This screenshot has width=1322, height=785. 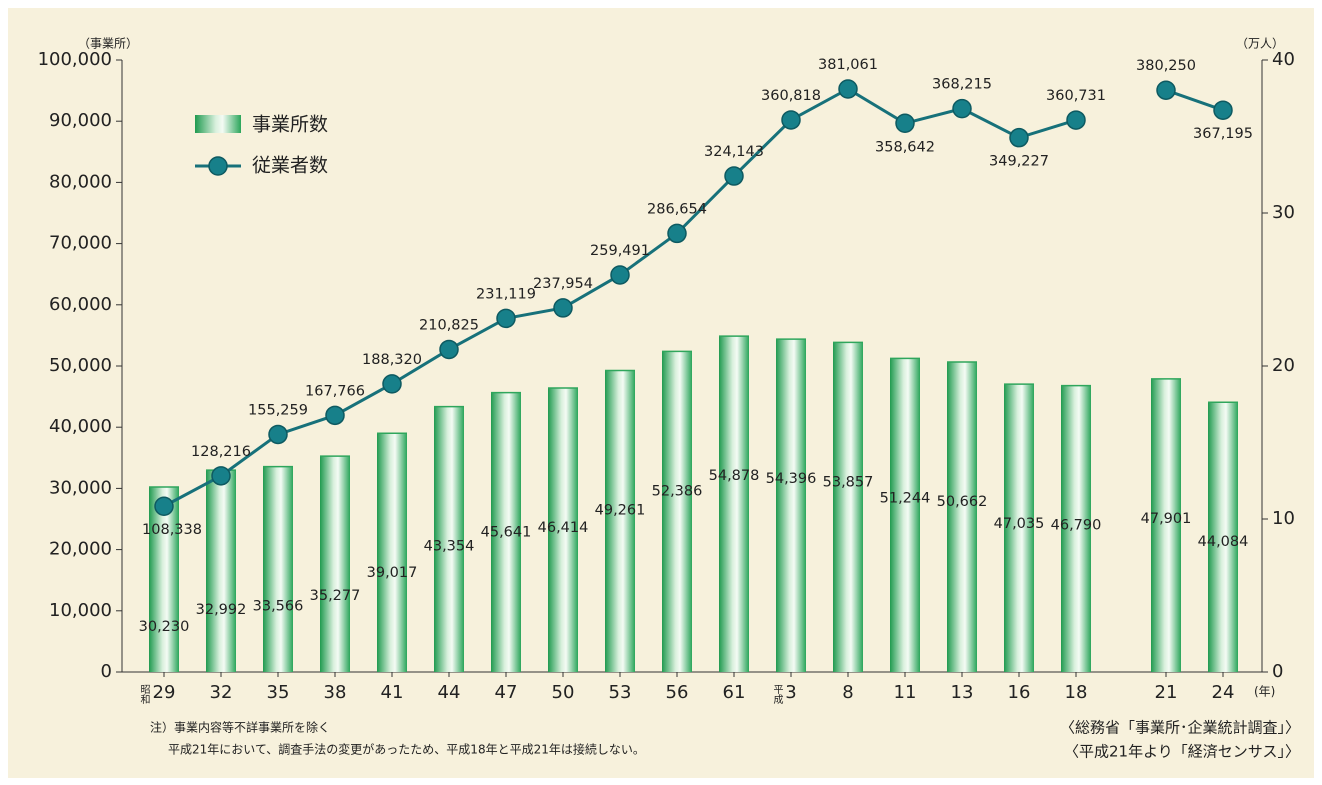 I want to click on line-value-label: 360,731, so click(x=1076, y=96).